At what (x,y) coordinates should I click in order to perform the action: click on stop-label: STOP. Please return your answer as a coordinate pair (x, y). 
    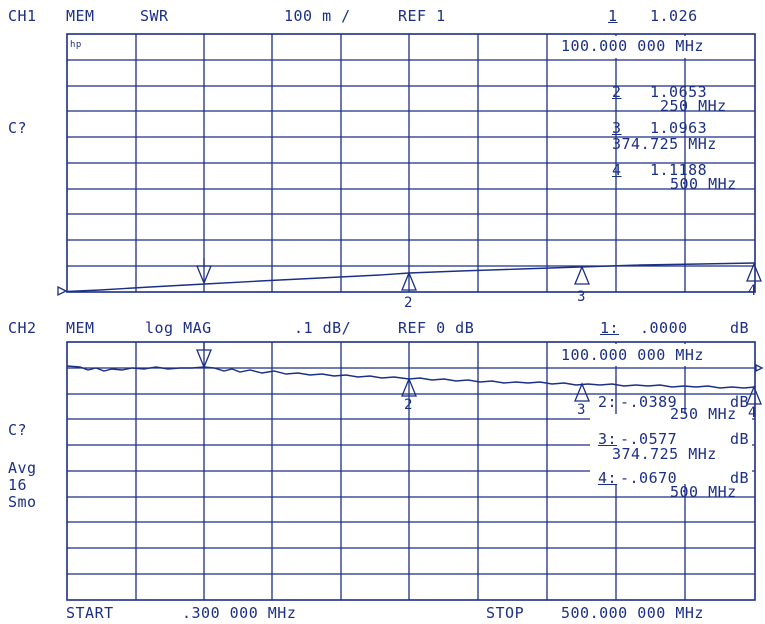
    Looking at the image, I should click on (505, 613).